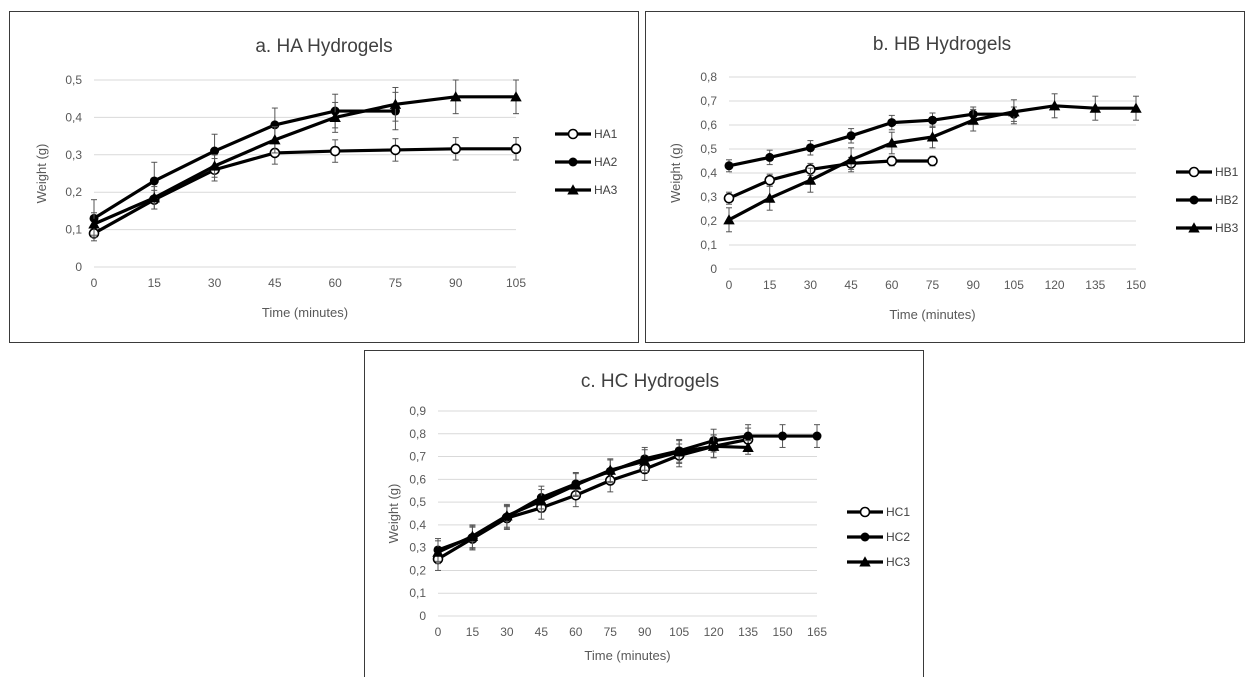 The height and width of the screenshot is (678, 1245). I want to click on legend-label: HA2, so click(606, 162).